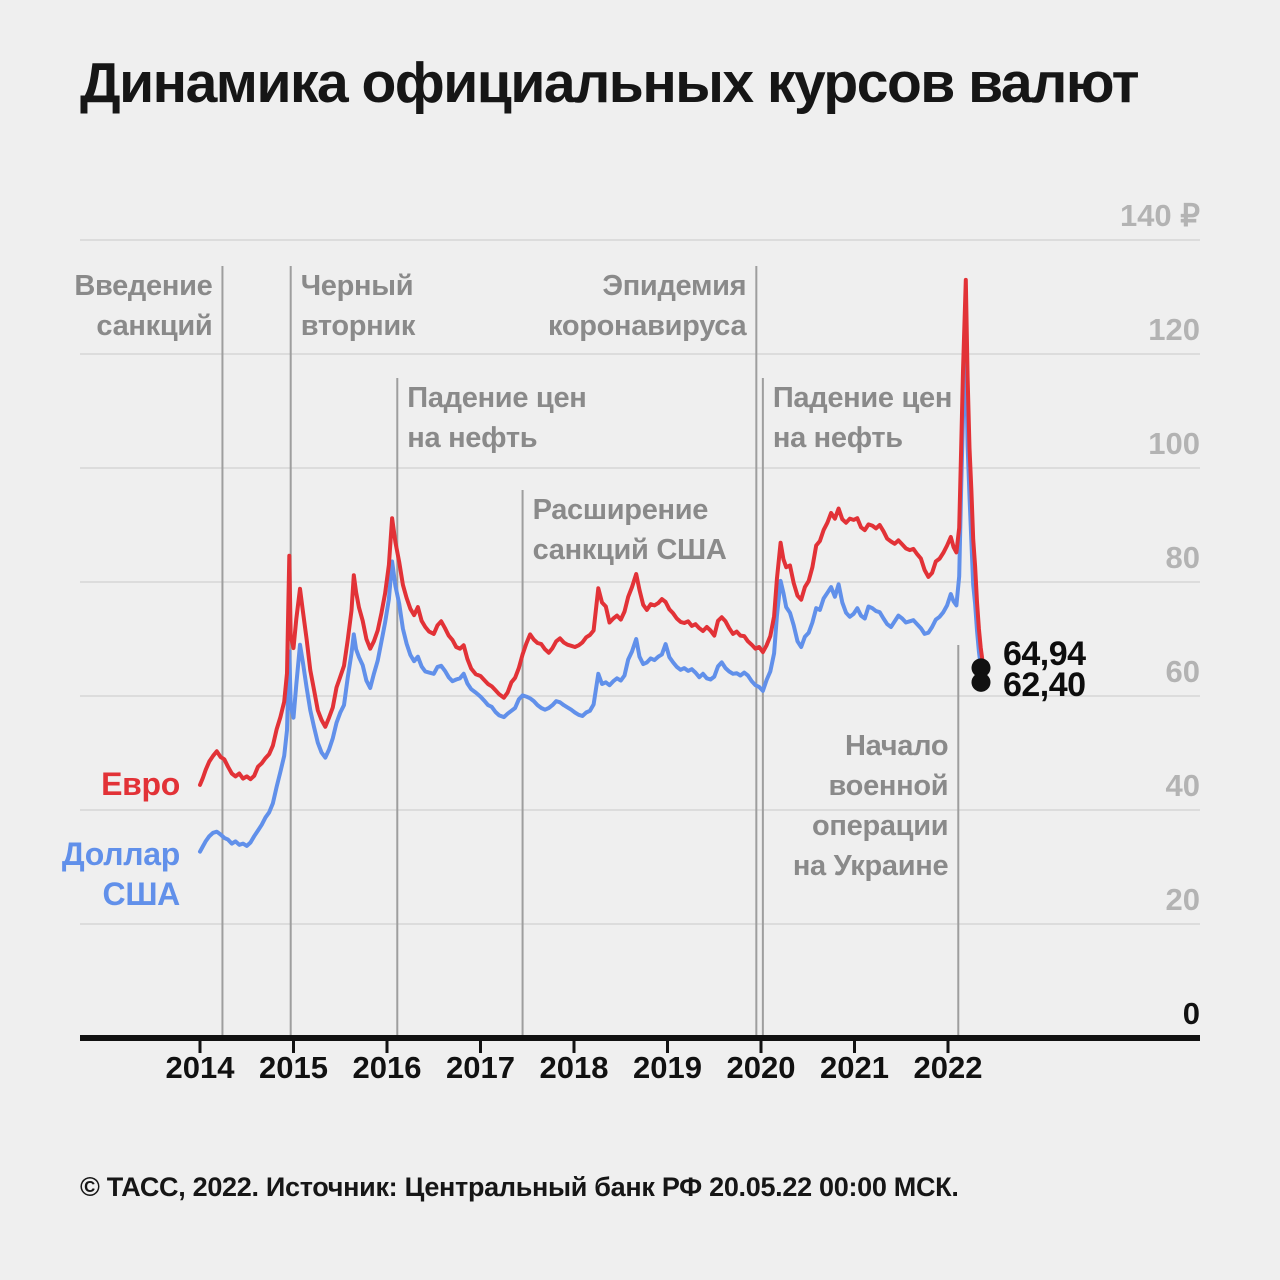  What do you see at coordinates (788, 806) in the screenshot?
I see `event-label-military-operation: Начало военной операции на Украине` at bounding box center [788, 806].